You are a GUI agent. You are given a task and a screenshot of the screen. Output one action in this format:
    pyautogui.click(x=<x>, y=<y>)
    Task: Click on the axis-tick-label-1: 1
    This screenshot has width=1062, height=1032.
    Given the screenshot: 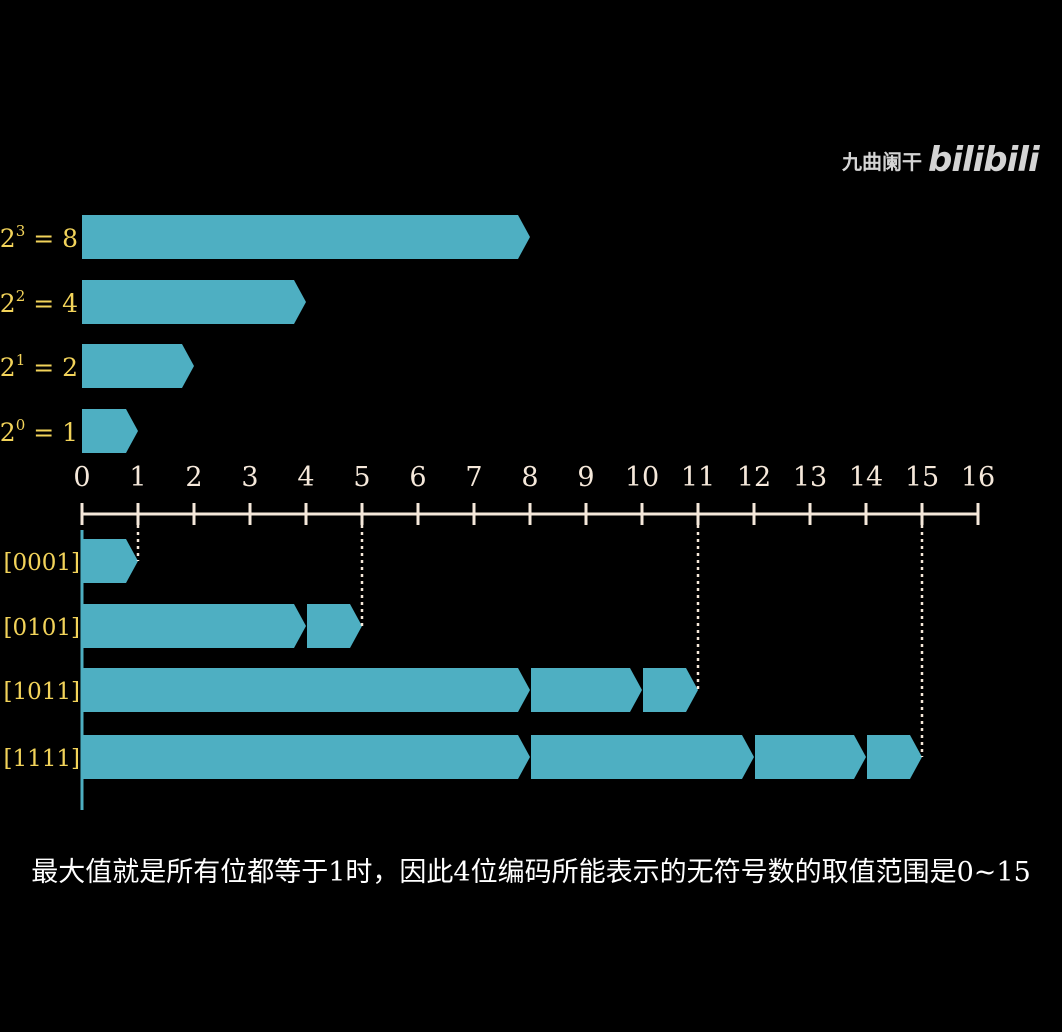 What is the action you would take?
    pyautogui.click(x=137, y=477)
    